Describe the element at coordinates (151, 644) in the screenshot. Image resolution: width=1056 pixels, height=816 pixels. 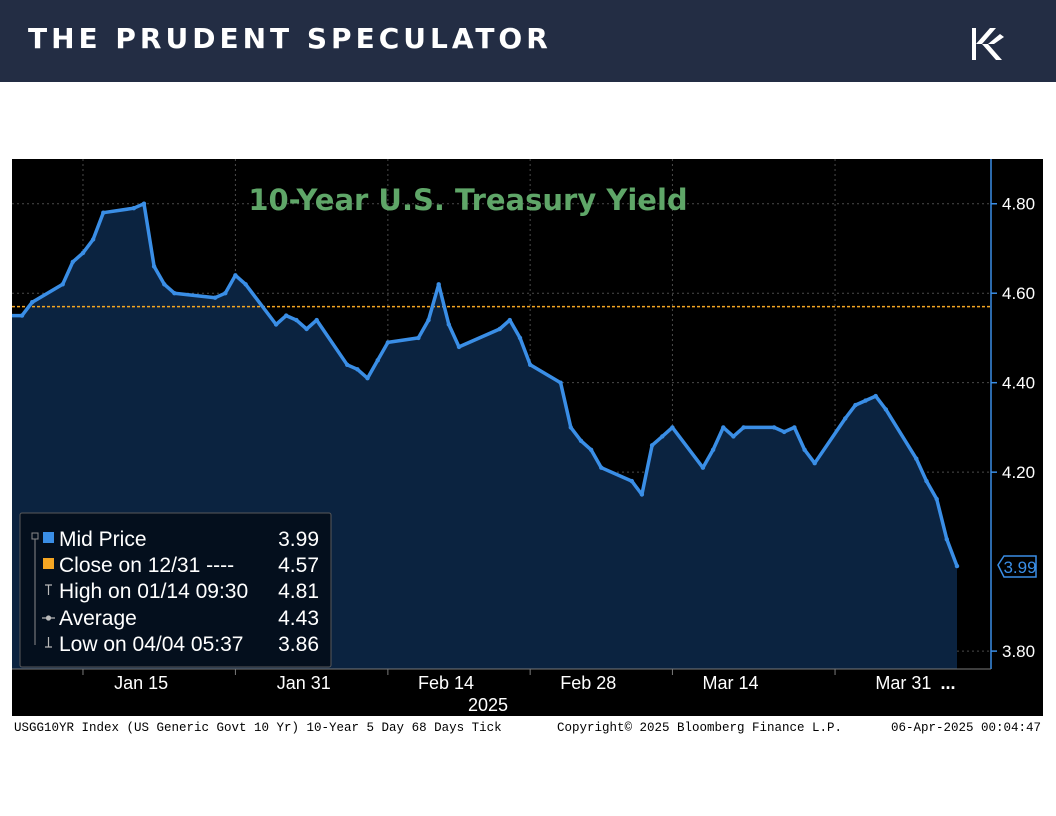
I see `legend-low-label: Low on 04/04 05:37` at that location.